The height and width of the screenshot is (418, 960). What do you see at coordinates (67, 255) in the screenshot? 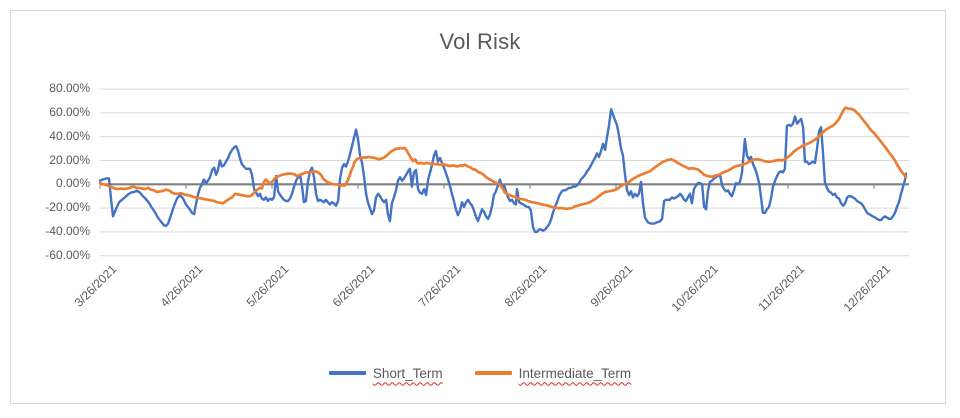
I see `y-axis-tick-label: -60.00%` at bounding box center [67, 255].